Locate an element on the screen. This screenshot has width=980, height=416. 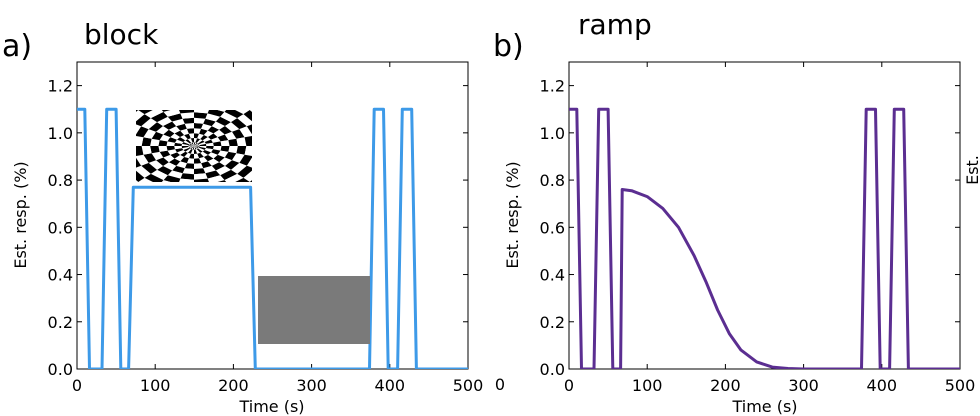
gray-stimulus-inset is located at coordinates (314, 310).